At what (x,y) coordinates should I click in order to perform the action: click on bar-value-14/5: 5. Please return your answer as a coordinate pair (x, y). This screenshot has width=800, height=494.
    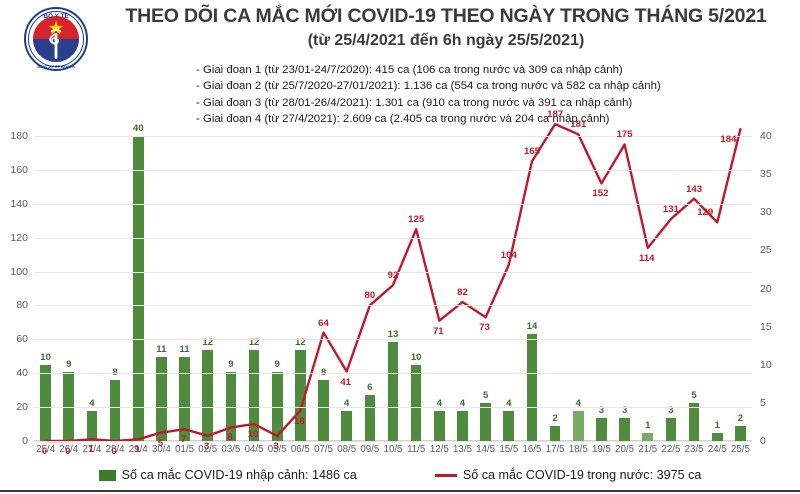
    Looking at the image, I should click on (485, 395).